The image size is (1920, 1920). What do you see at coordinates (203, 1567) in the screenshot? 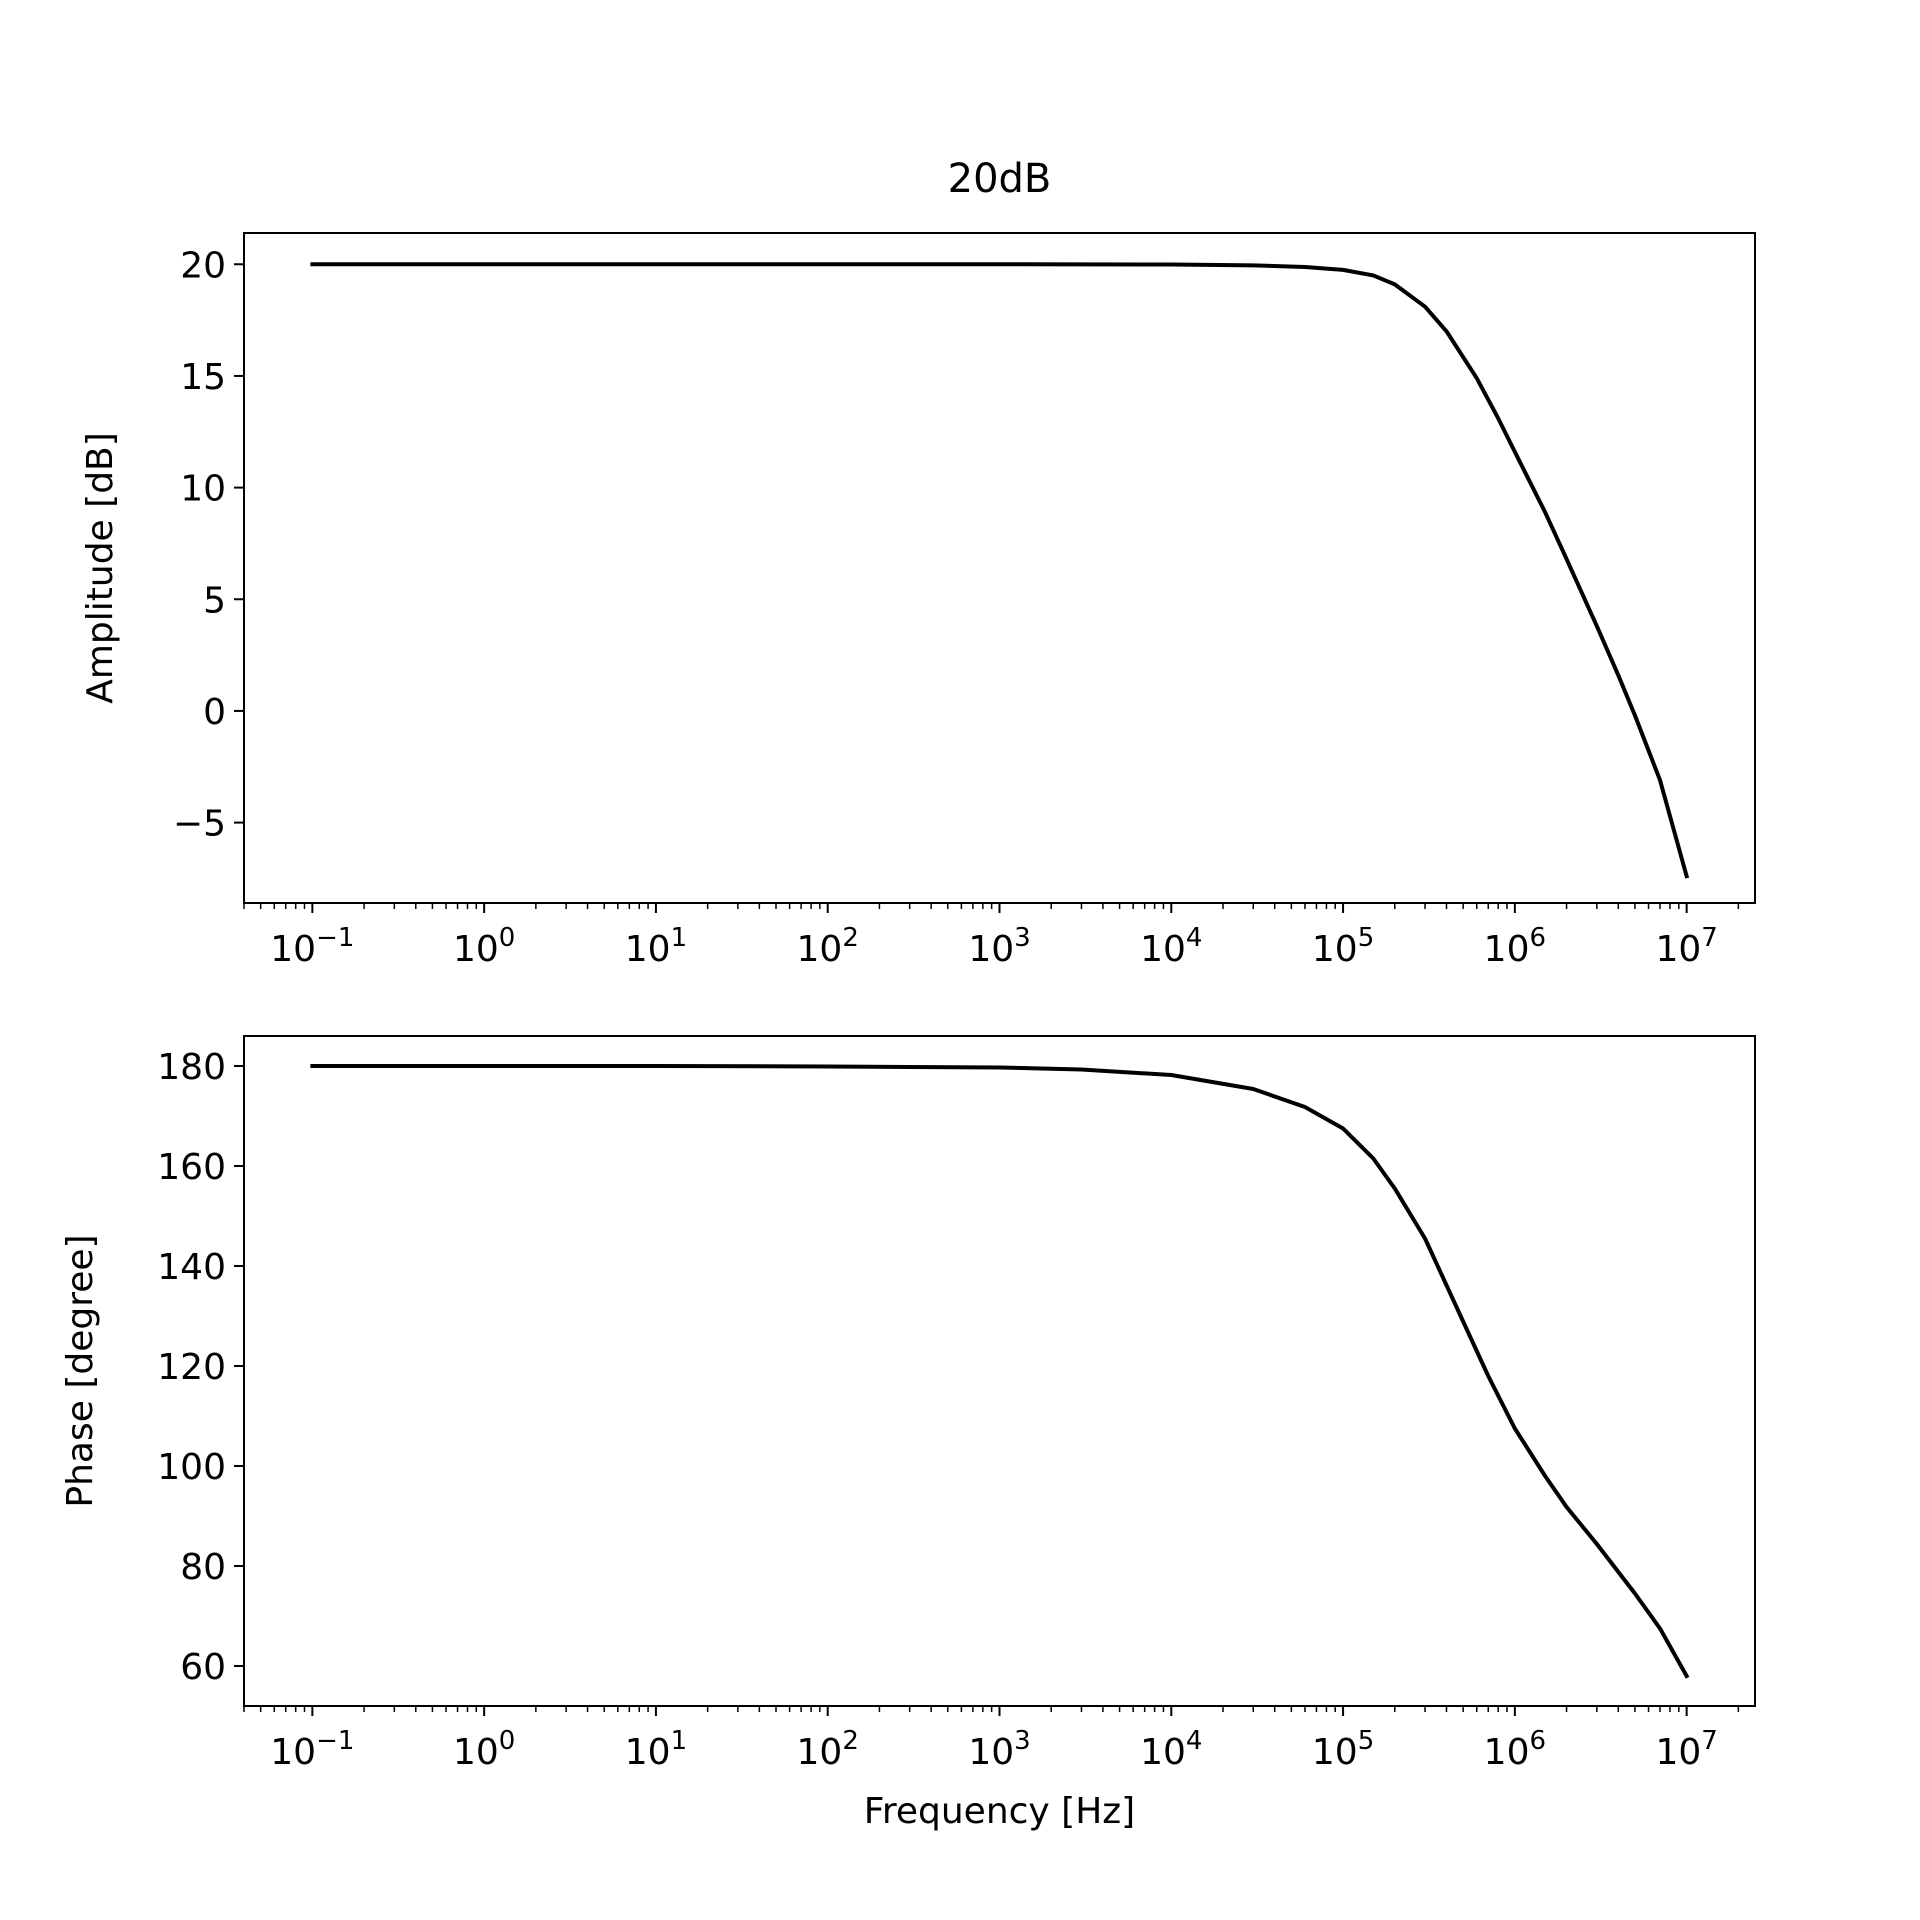
I see `phase-y-tick-label: 80` at bounding box center [203, 1567].